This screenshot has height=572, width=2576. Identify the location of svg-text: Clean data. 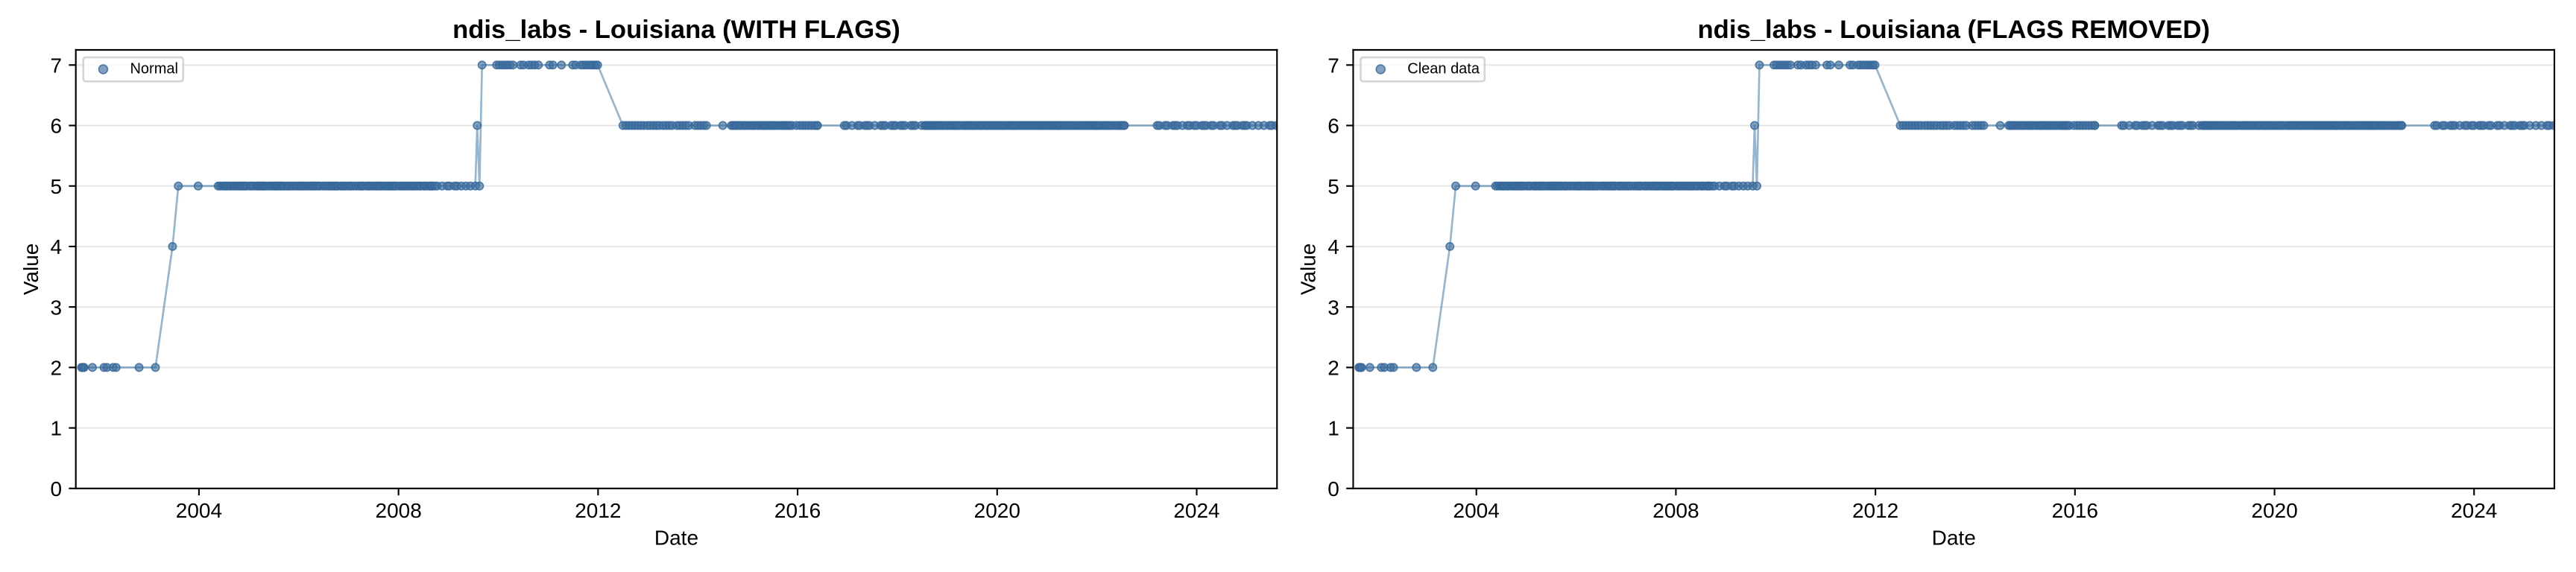
(1444, 68).